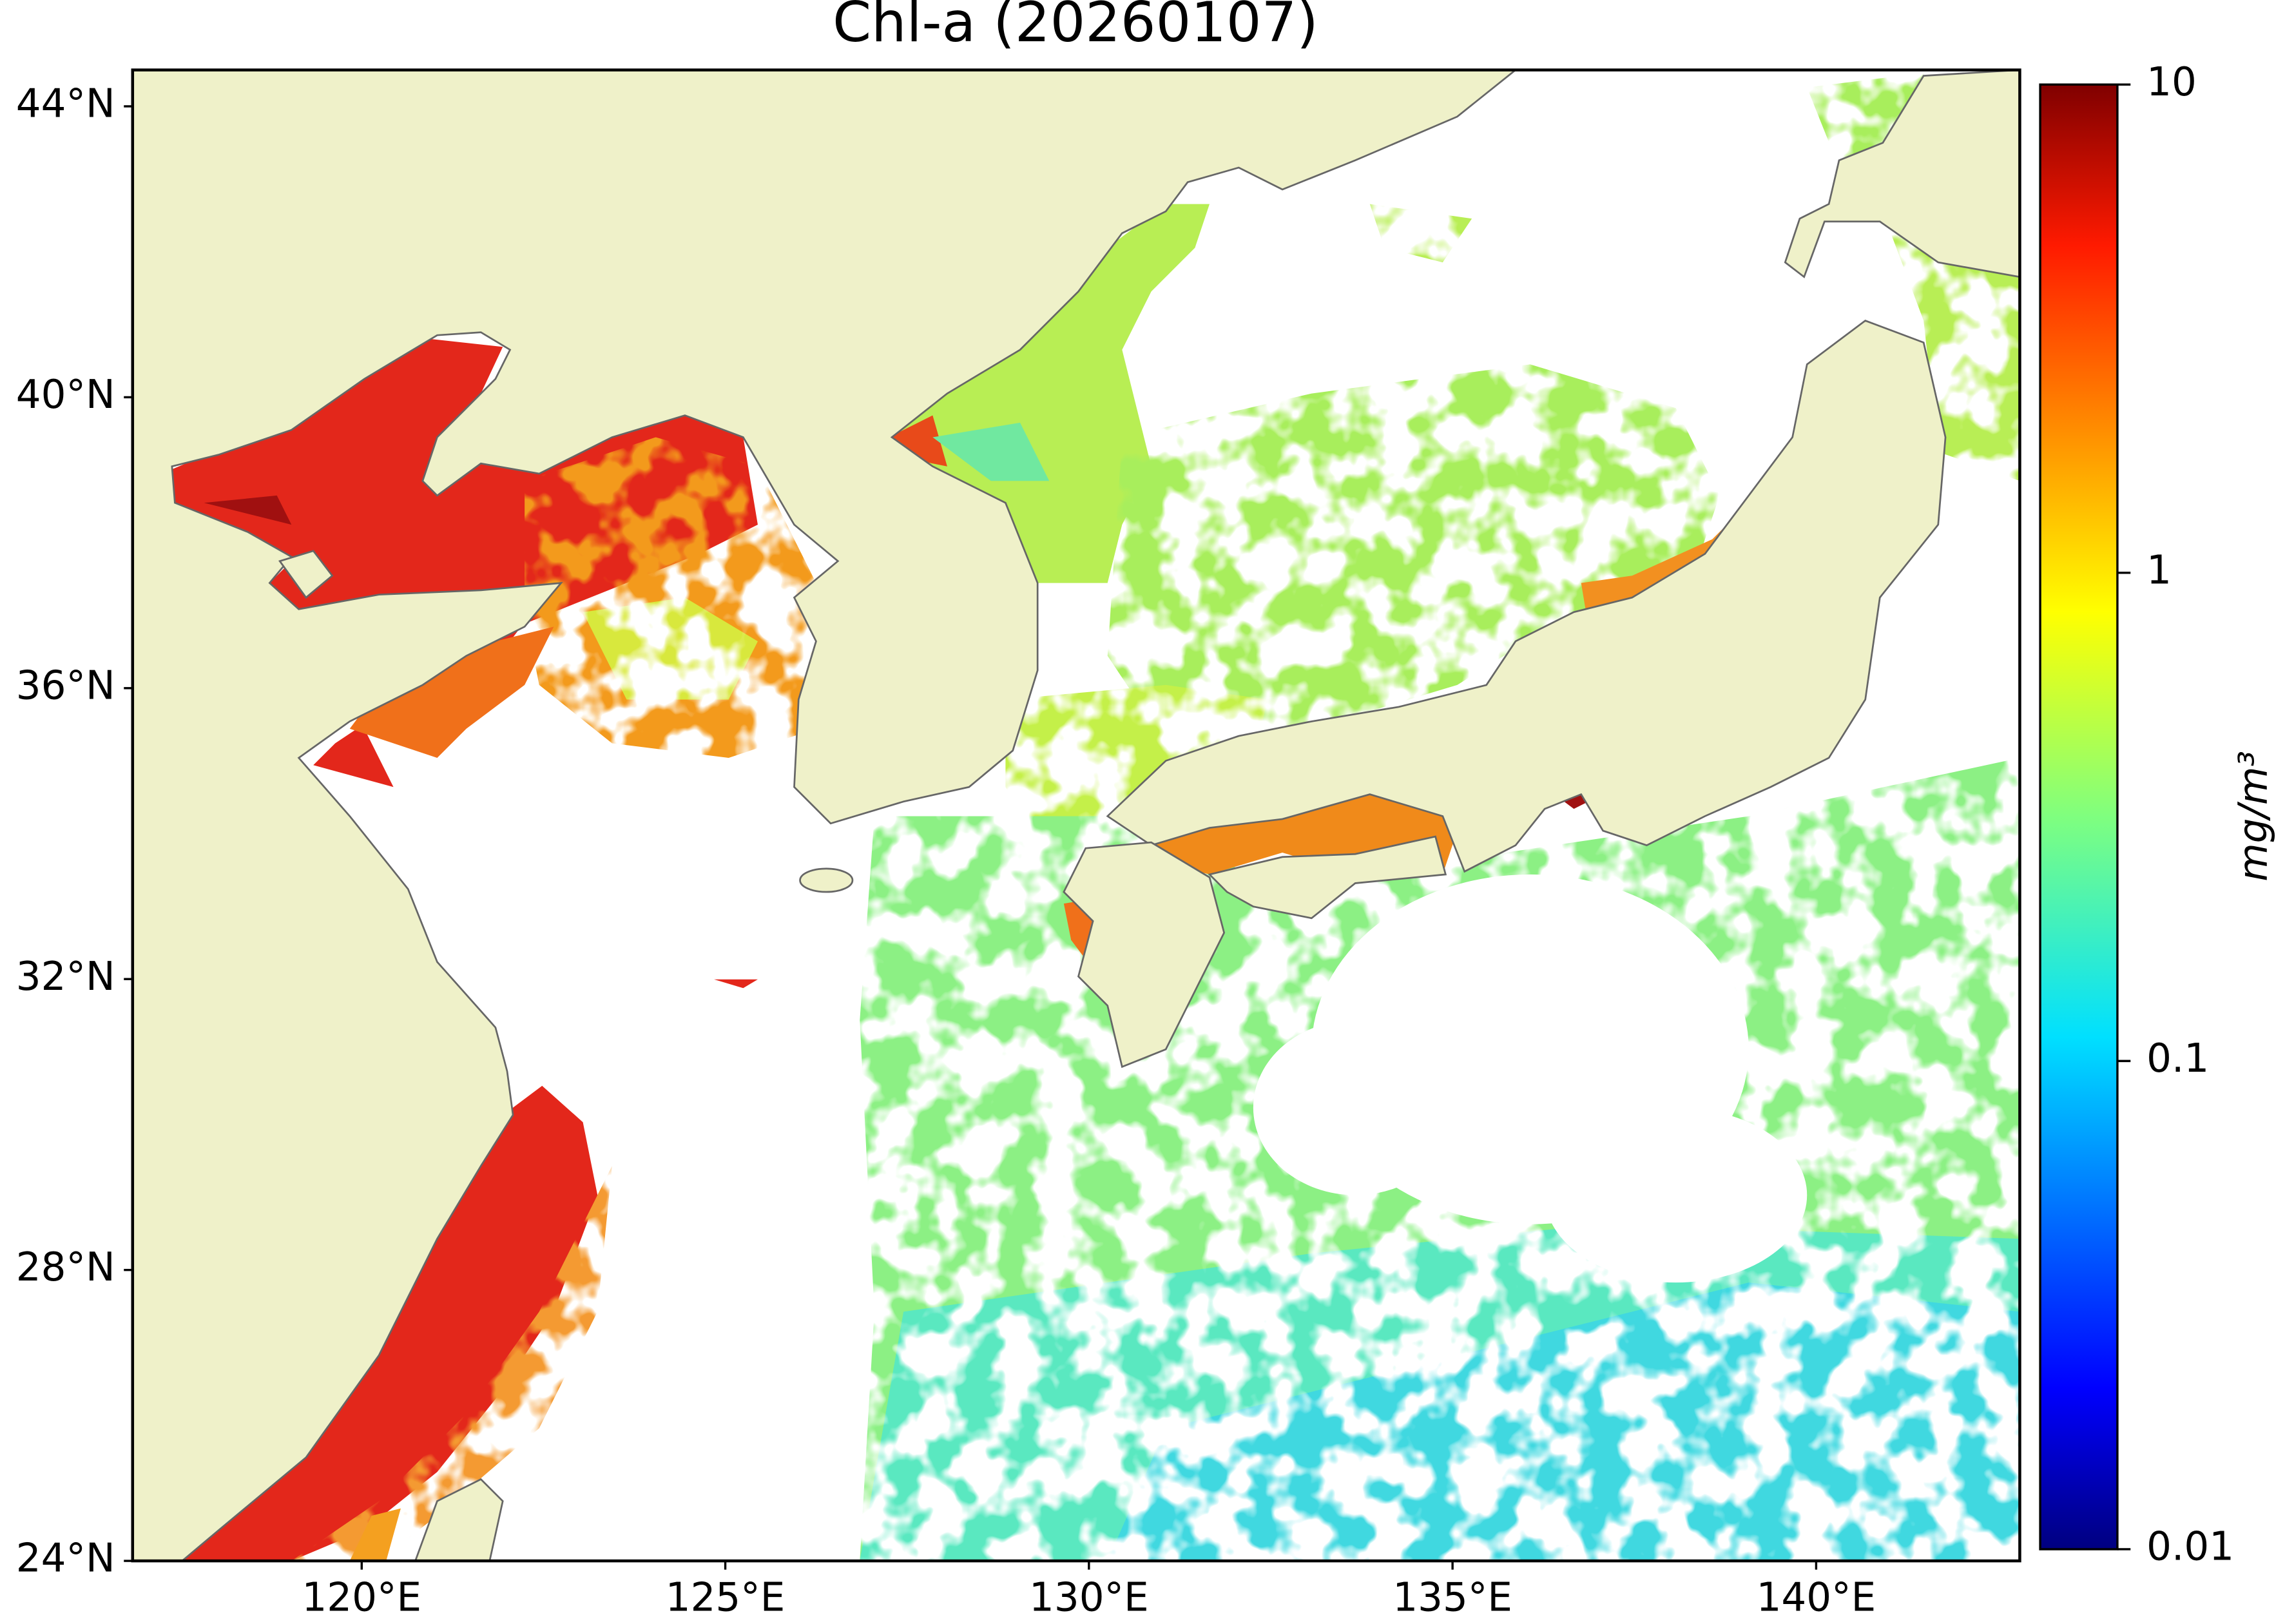 This screenshot has width=2285, height=1624. I want to click on y-tick-label: 44°N, so click(65, 104).